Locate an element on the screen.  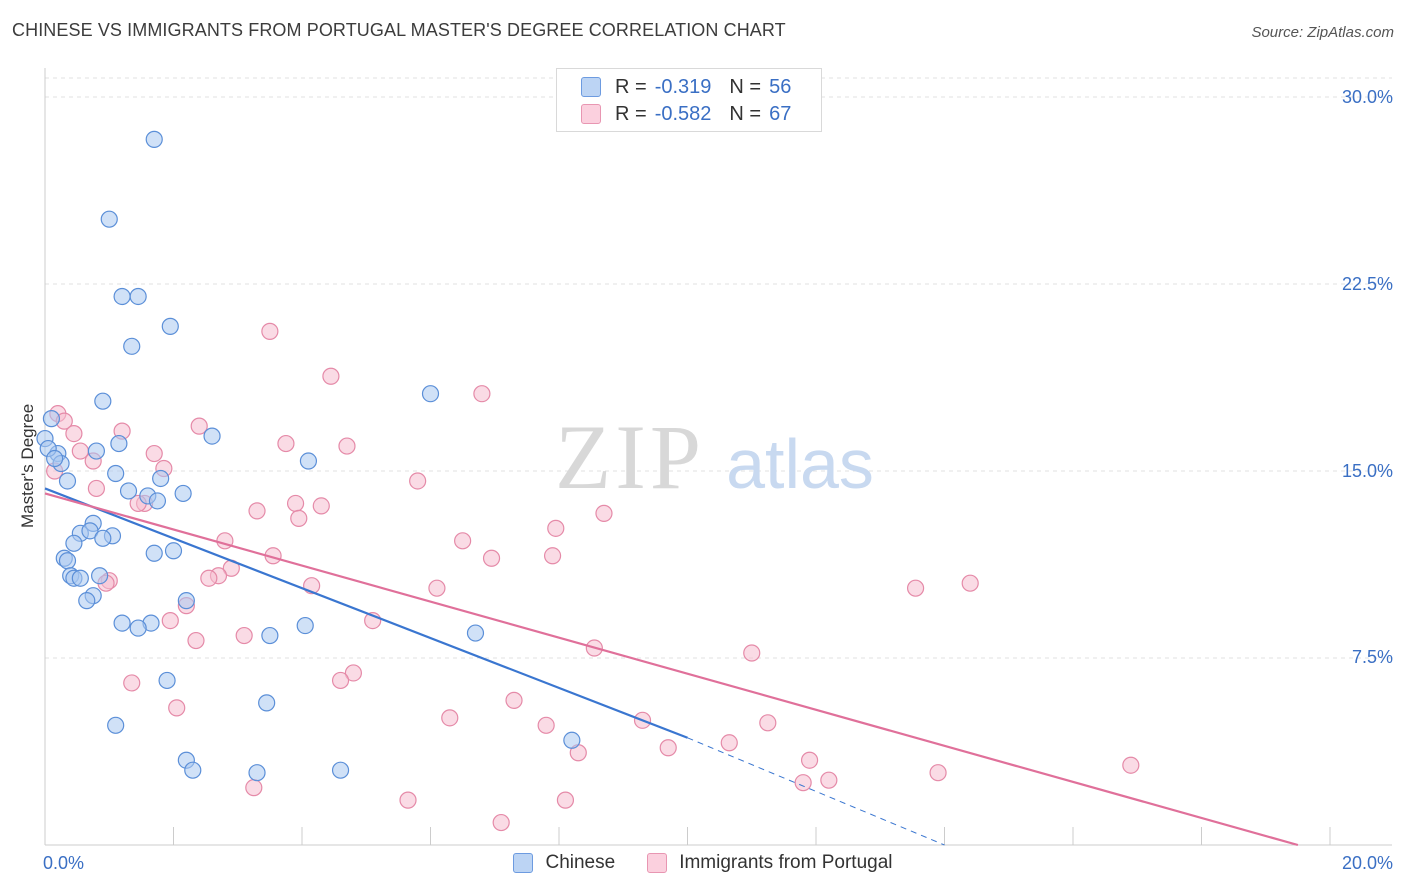
watermark-atlas: atlas is located at coordinates (800, 464).